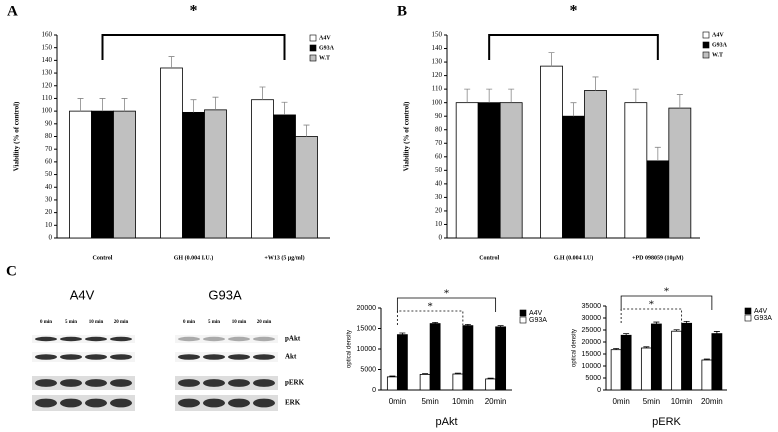  Describe the element at coordinates (47, 98) in the screenshot. I see `y-tick-label: 110` at that location.